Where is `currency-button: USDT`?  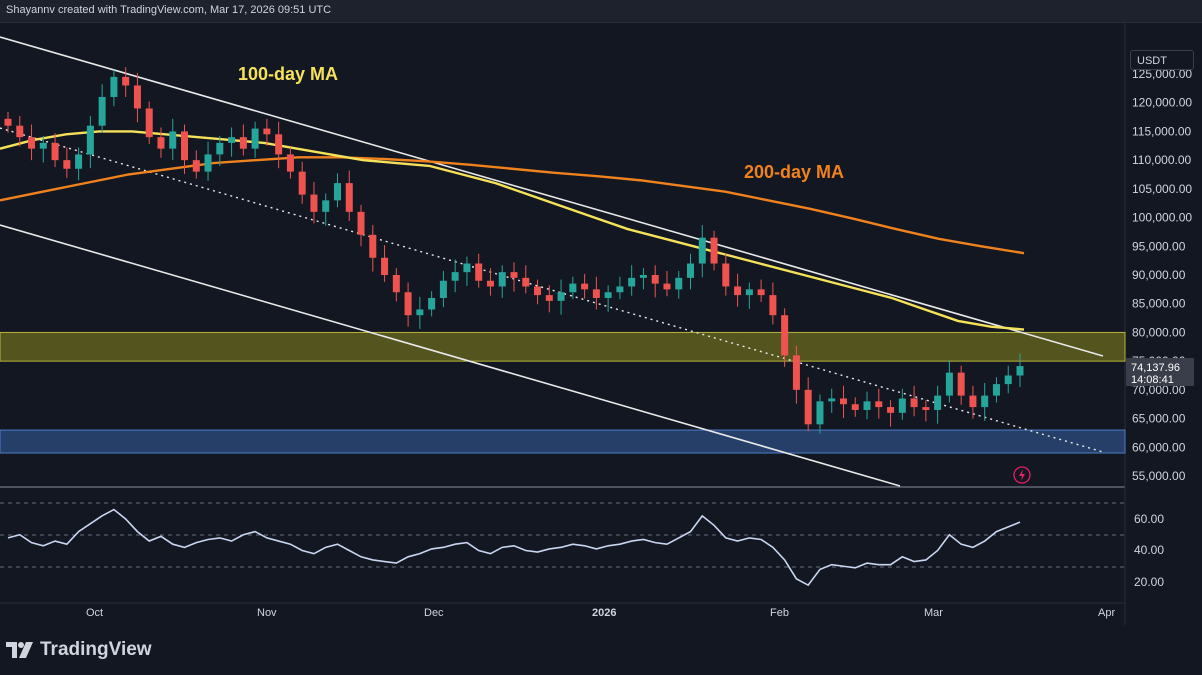
currency-button: USDT is located at coordinates (1162, 60).